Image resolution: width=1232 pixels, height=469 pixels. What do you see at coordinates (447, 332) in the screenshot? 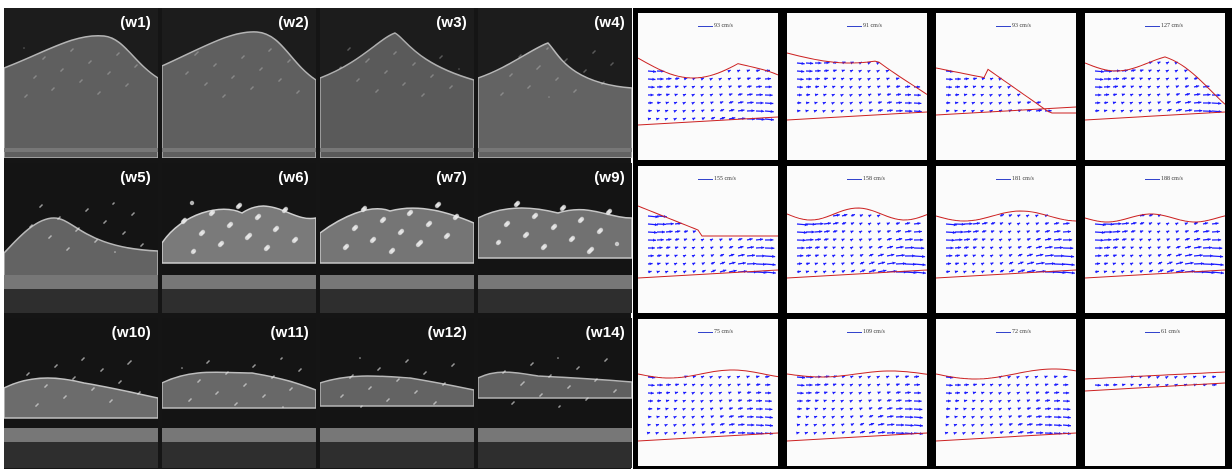
I see `frame-label: (w12)` at bounding box center [447, 332].